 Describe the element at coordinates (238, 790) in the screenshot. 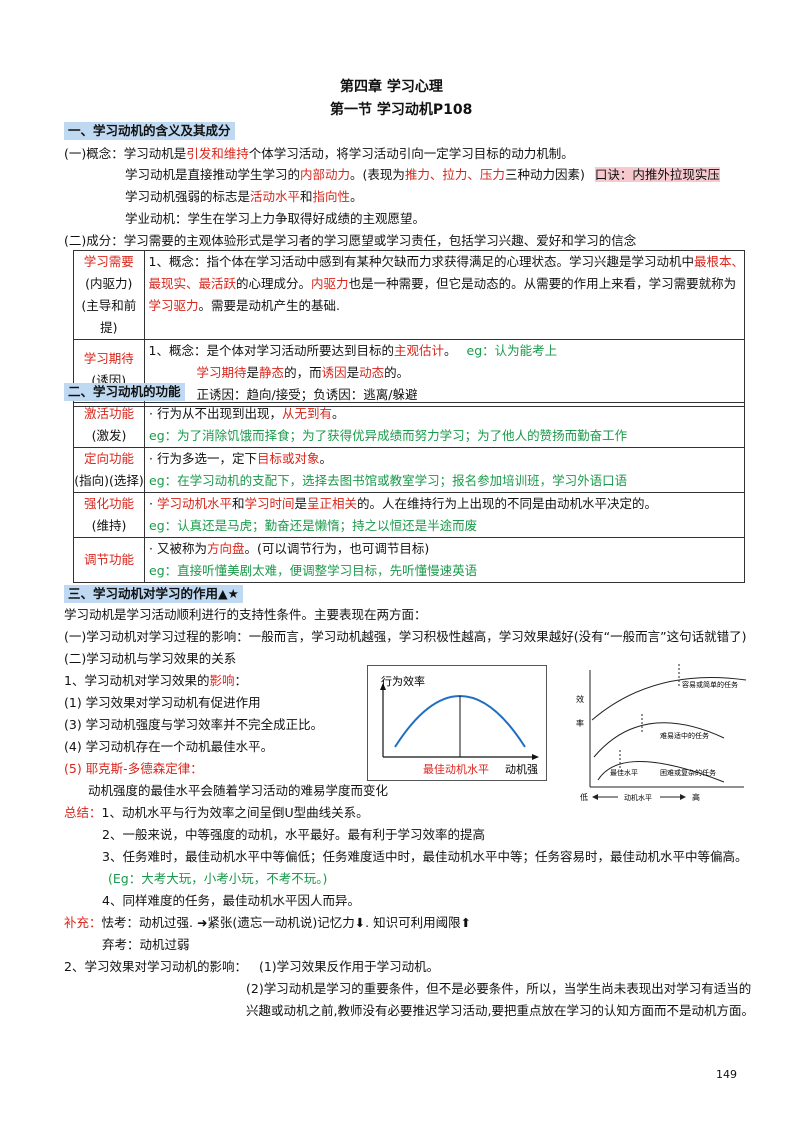

I see `list-item: 动机强度的最佳水平会随着学习活动的难易学度而变化` at that location.